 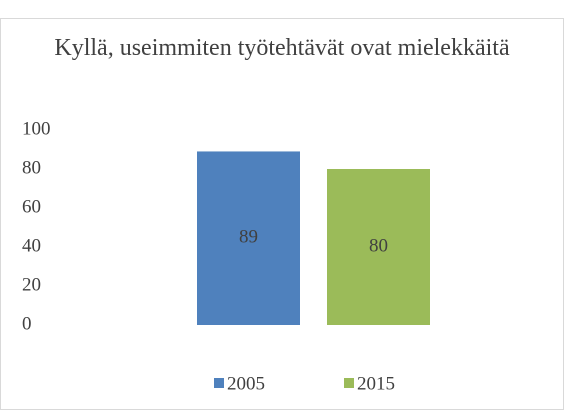 I want to click on legend-label: 2005, so click(x=246, y=383).